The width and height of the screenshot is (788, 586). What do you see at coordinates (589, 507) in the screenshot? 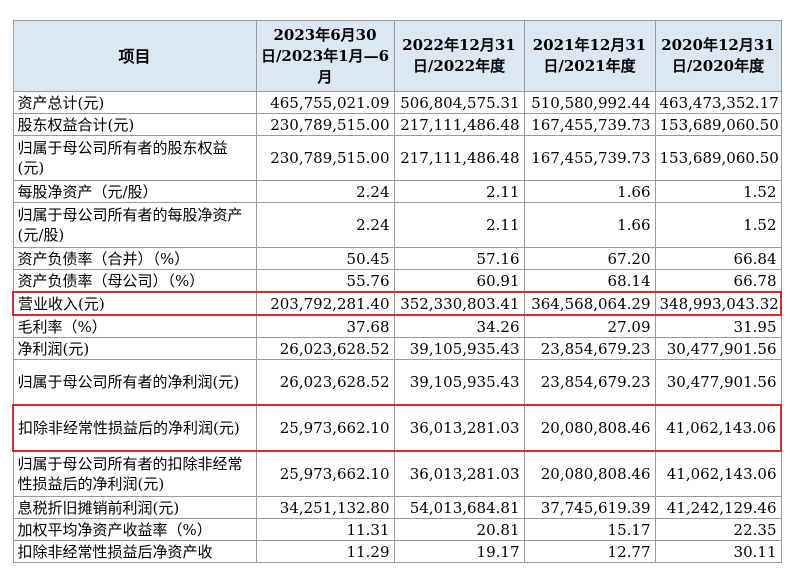
I see `cell-2021: 37,745,619.39` at bounding box center [589, 507].